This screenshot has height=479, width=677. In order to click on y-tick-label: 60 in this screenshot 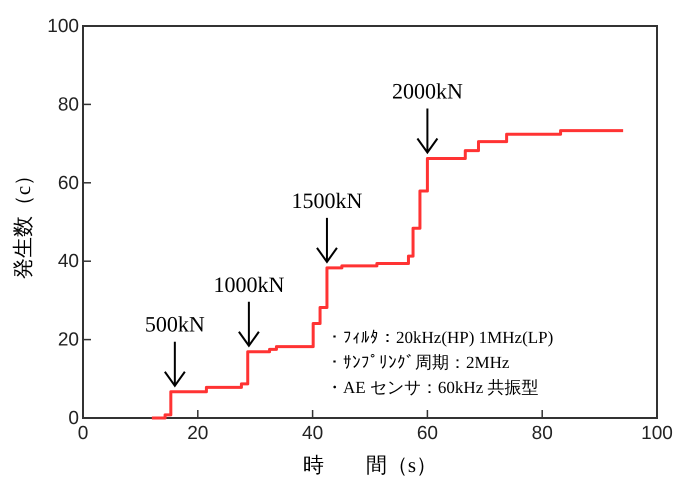, I will do `click(68, 183)`.